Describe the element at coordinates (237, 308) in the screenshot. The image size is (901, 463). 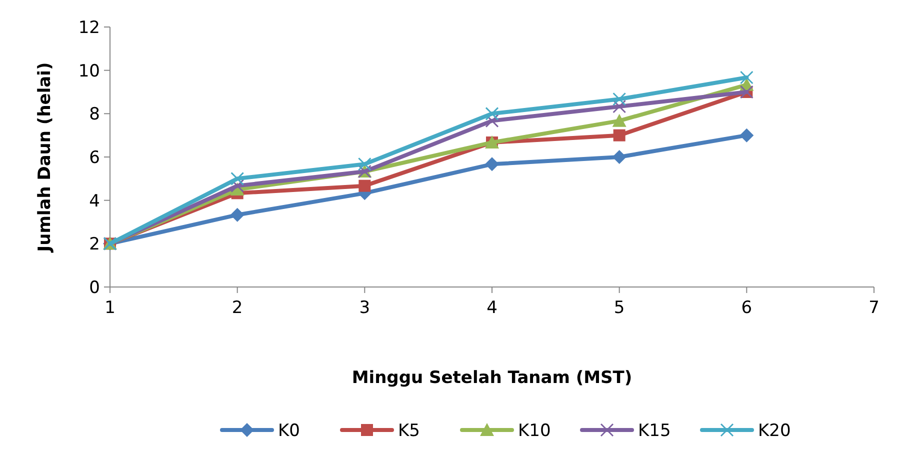
I see `x-tick-label: 2` at that location.